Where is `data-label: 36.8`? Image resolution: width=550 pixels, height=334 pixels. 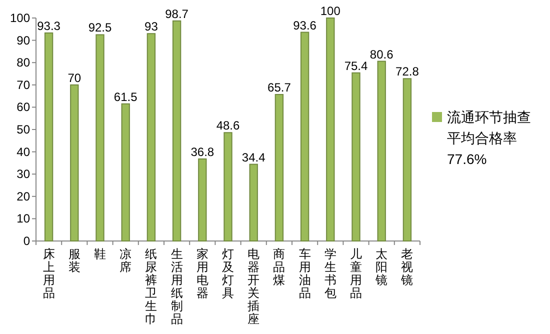
data-label: 36.8 is located at coordinates (202, 151).